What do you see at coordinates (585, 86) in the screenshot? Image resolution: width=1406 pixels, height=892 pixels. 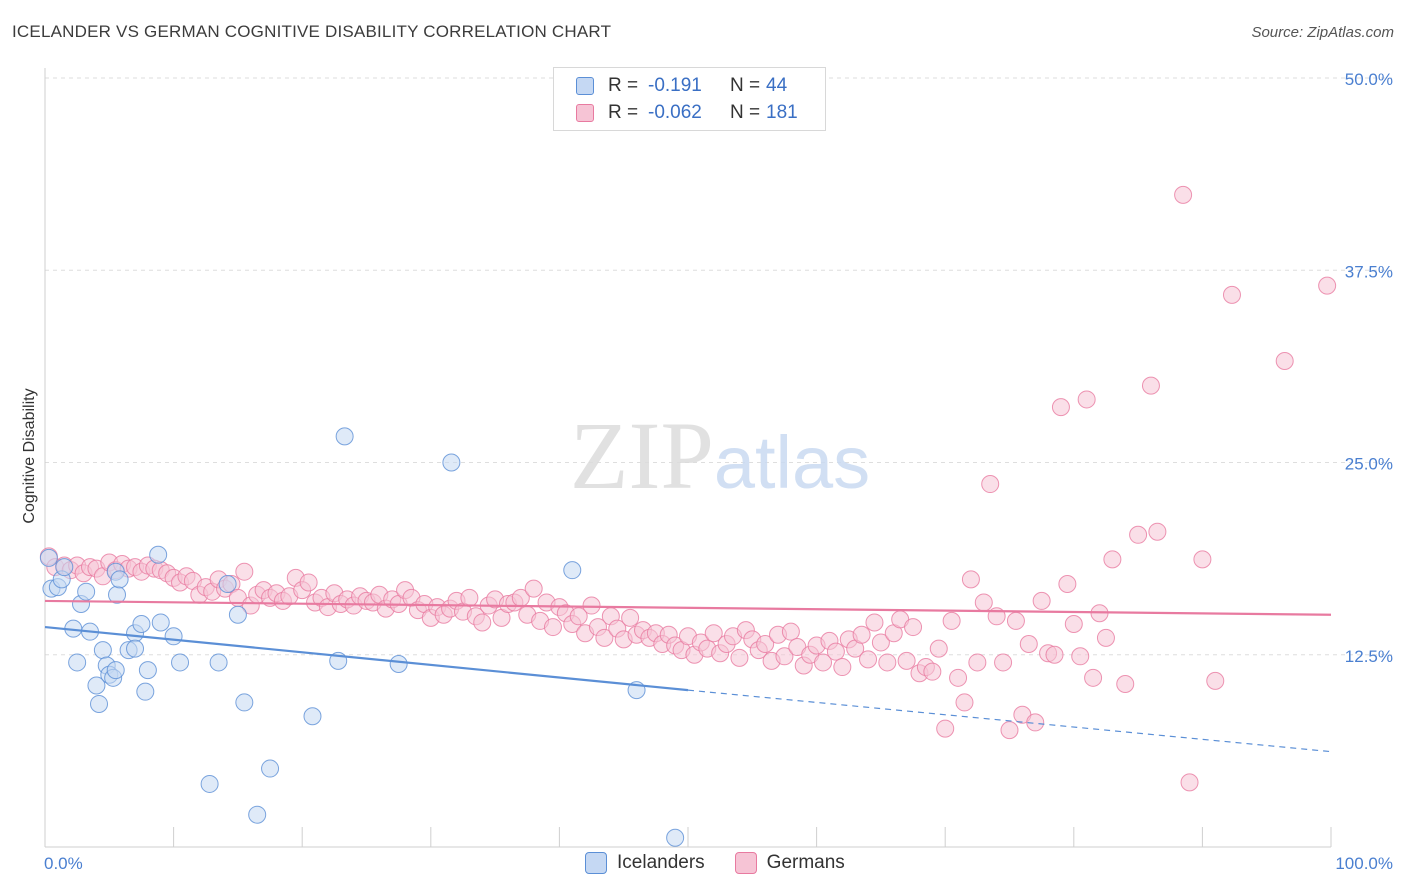 I see `icelanders-swatch` at bounding box center [585, 86].